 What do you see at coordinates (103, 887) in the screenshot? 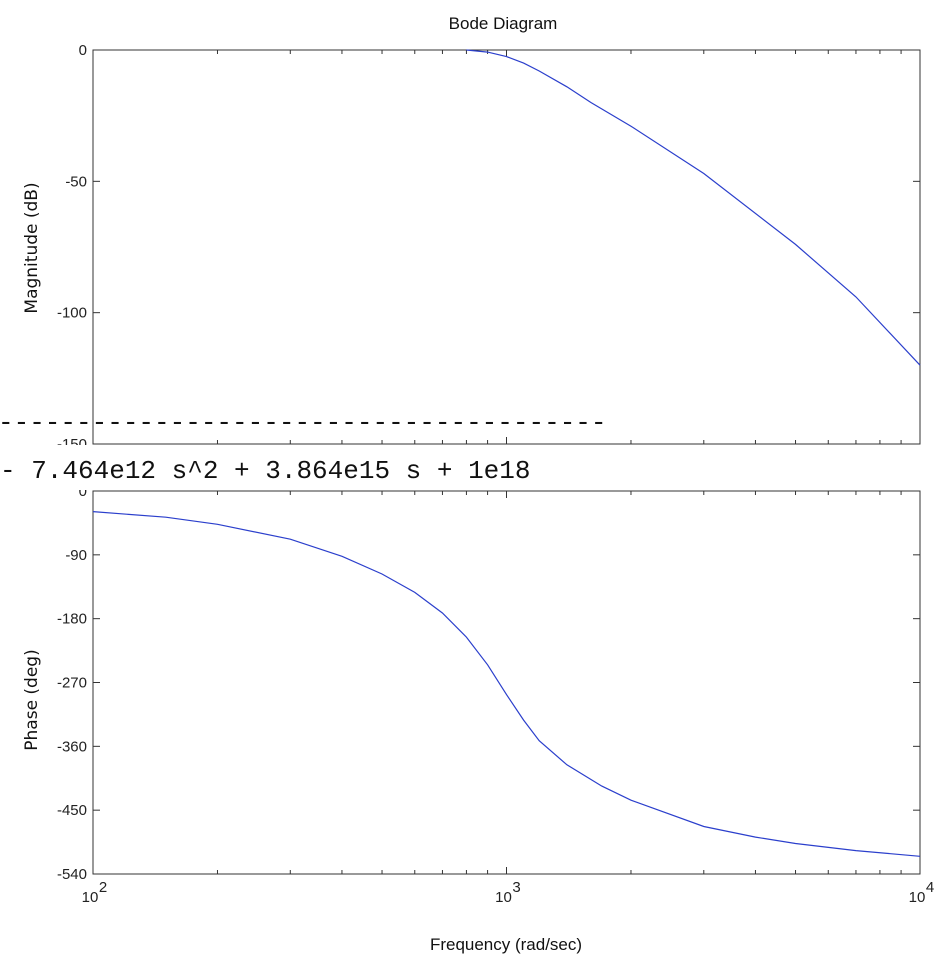
I see `x-tick-label-exponent: 2` at bounding box center [103, 887].